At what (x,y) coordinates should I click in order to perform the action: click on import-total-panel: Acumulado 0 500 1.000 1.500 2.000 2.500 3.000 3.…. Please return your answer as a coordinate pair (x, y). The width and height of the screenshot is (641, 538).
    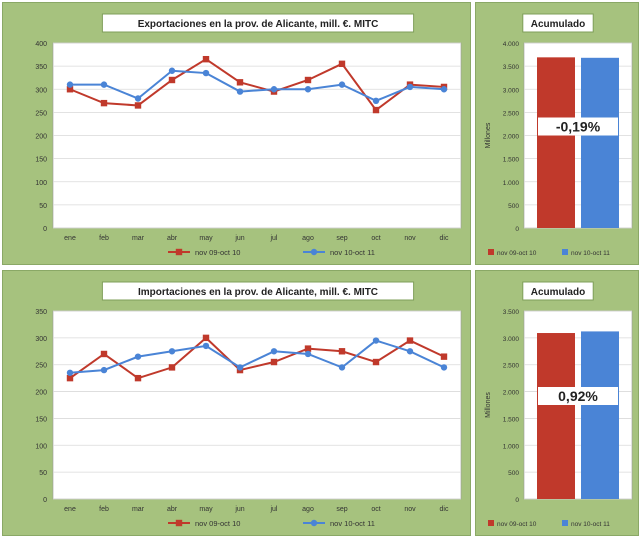
    Looking at the image, I should click on (557, 403).